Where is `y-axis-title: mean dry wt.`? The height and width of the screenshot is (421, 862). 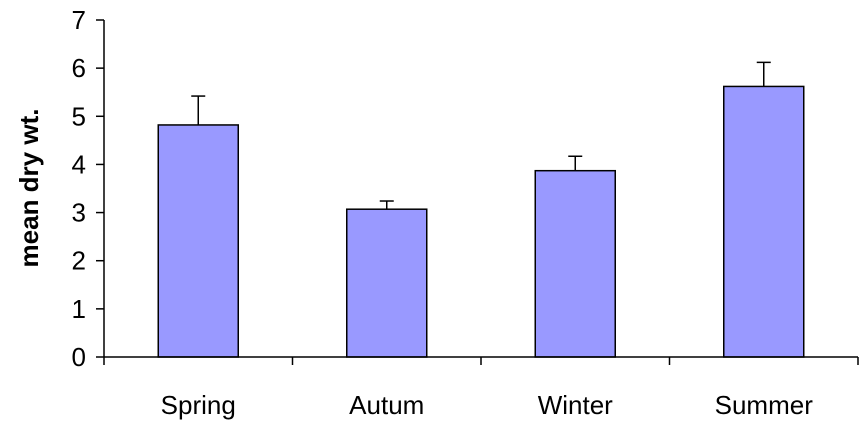
y-axis-title: mean dry wt. is located at coordinates (29, 188).